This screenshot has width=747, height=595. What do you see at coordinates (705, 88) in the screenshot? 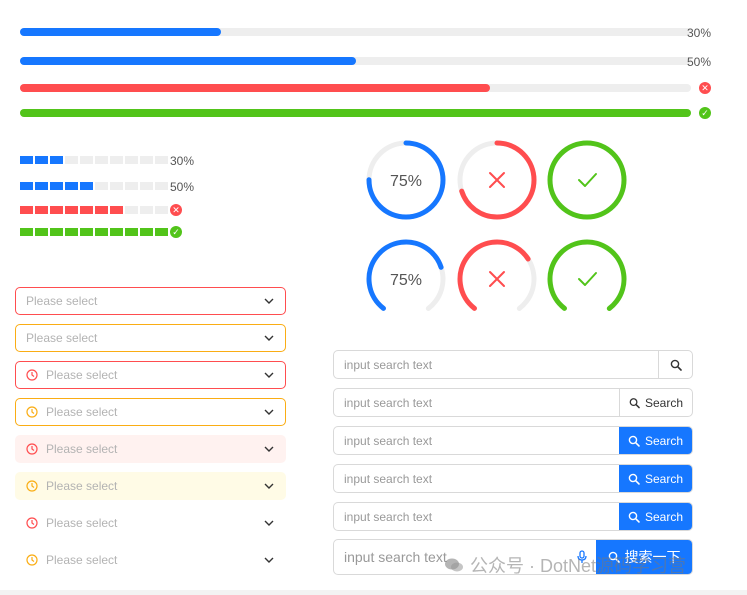
I see `error-icon: ✕` at bounding box center [705, 88].